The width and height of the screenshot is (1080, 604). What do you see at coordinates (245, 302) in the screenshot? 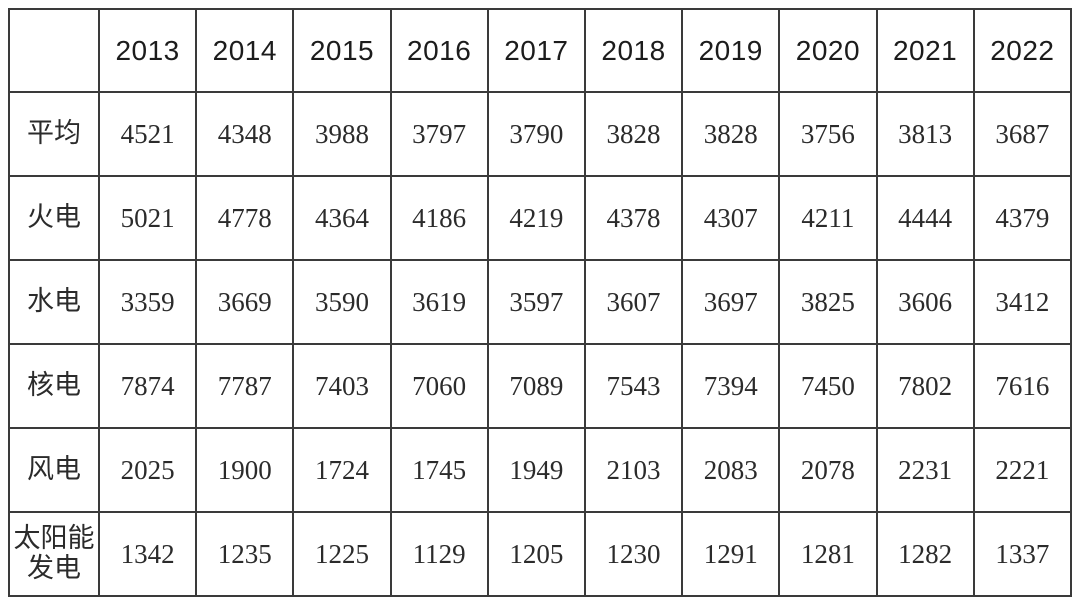
I see `value-cell: 3669` at bounding box center [245, 302].